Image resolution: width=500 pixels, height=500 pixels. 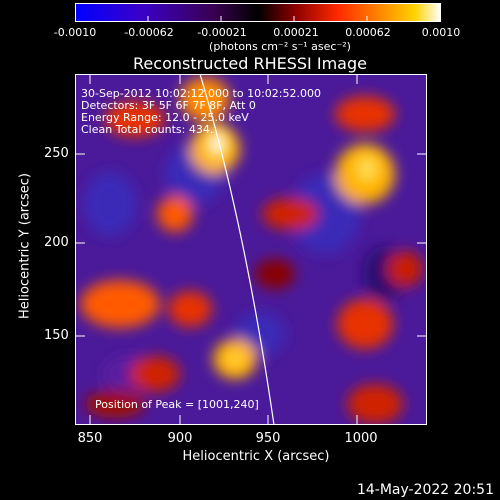 What do you see at coordinates (177, 404) in the screenshot?
I see `peak-position-text: Position of Peak = [1001,240]` at bounding box center [177, 404].